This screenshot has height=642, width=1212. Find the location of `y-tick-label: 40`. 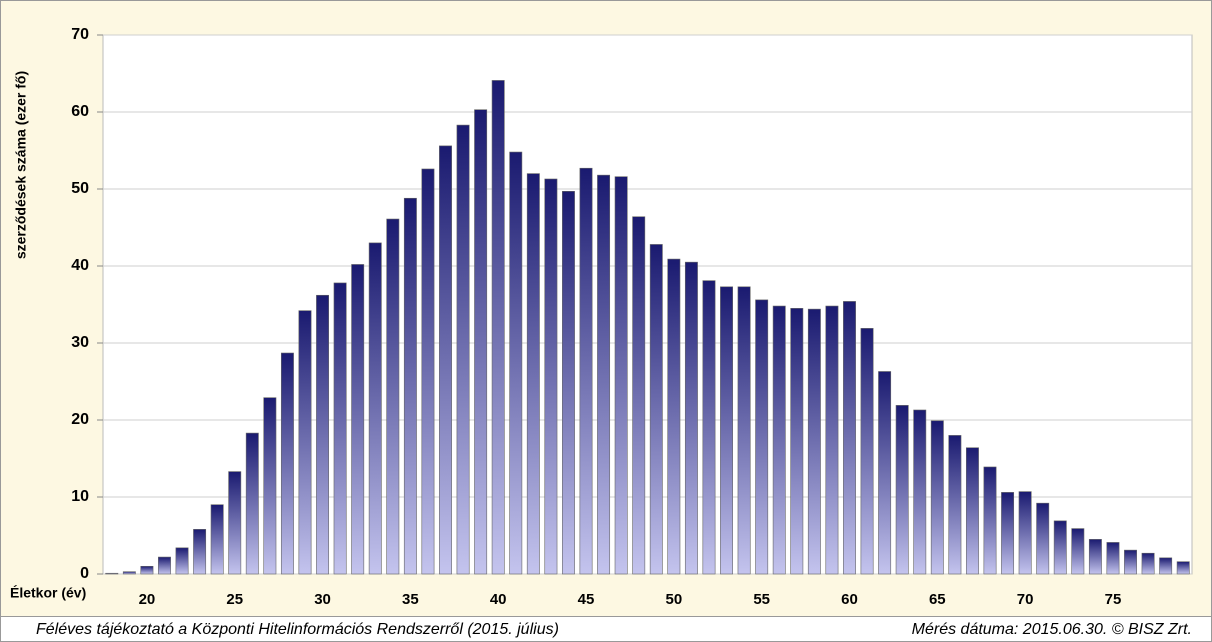

y-tick-label: 40 is located at coordinates (80, 265).